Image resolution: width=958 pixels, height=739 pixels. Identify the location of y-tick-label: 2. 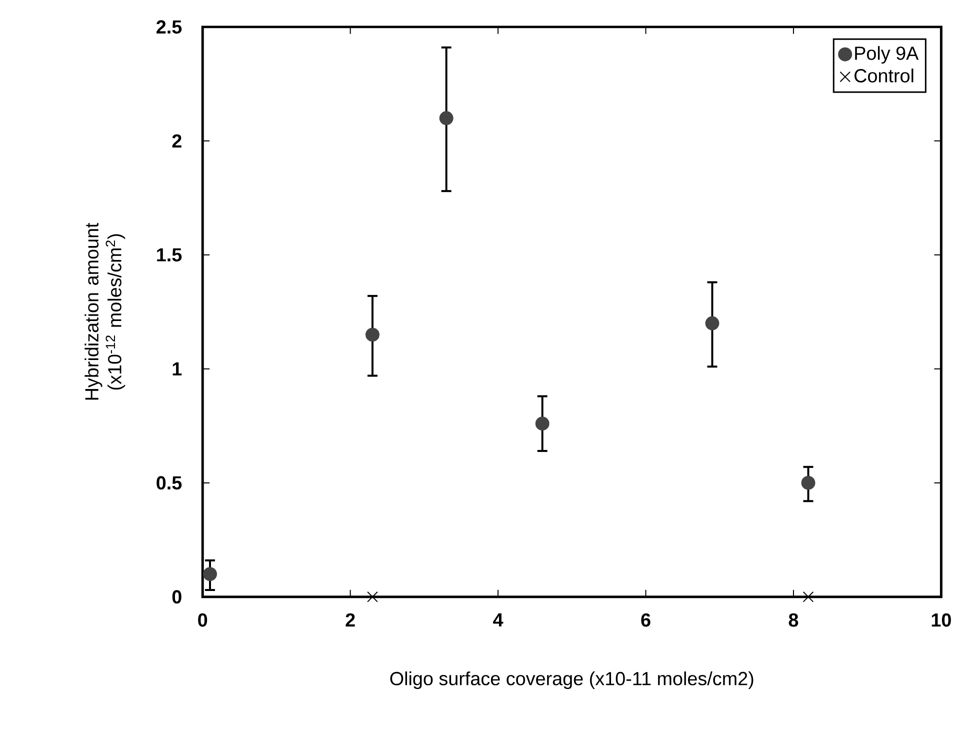
(177, 141).